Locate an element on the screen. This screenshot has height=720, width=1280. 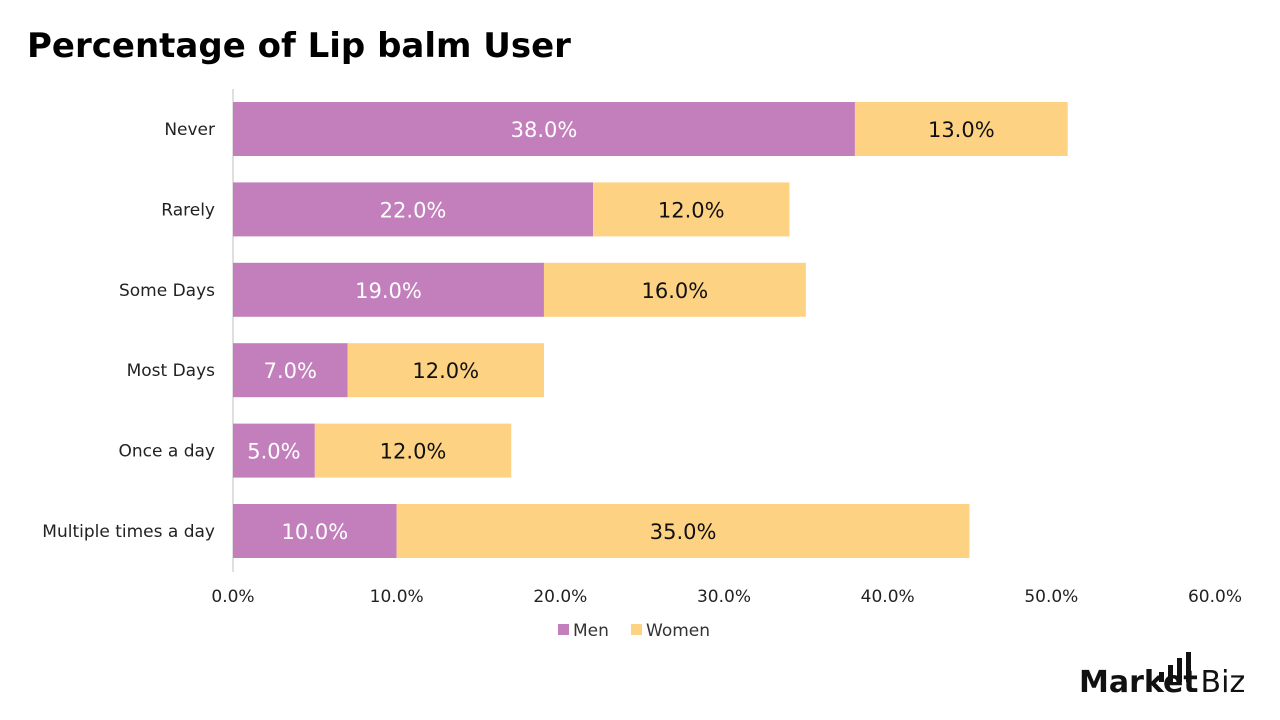
bar-signal-icon is located at coordinates (1175, 667).